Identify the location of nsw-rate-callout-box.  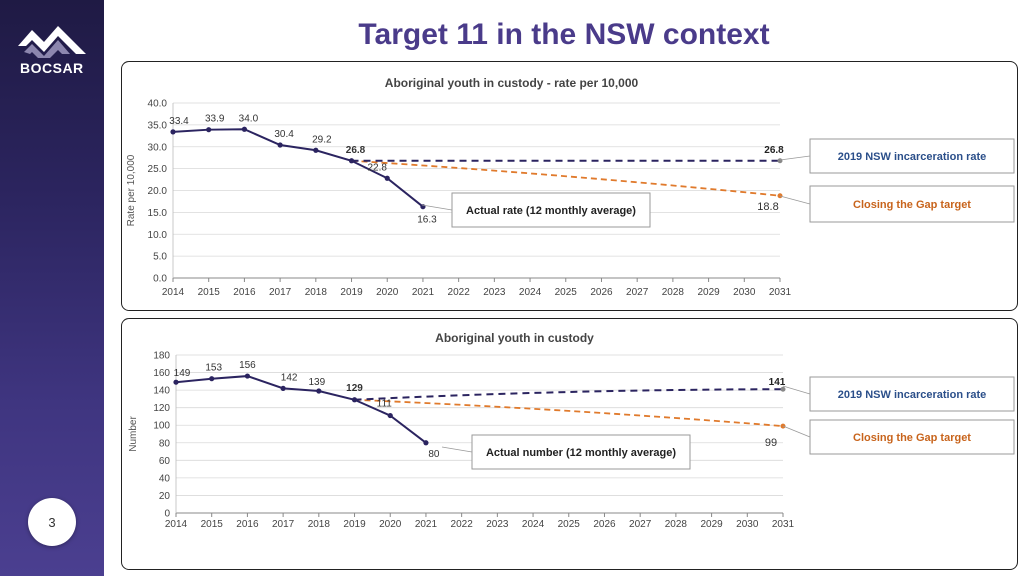
(912, 394).